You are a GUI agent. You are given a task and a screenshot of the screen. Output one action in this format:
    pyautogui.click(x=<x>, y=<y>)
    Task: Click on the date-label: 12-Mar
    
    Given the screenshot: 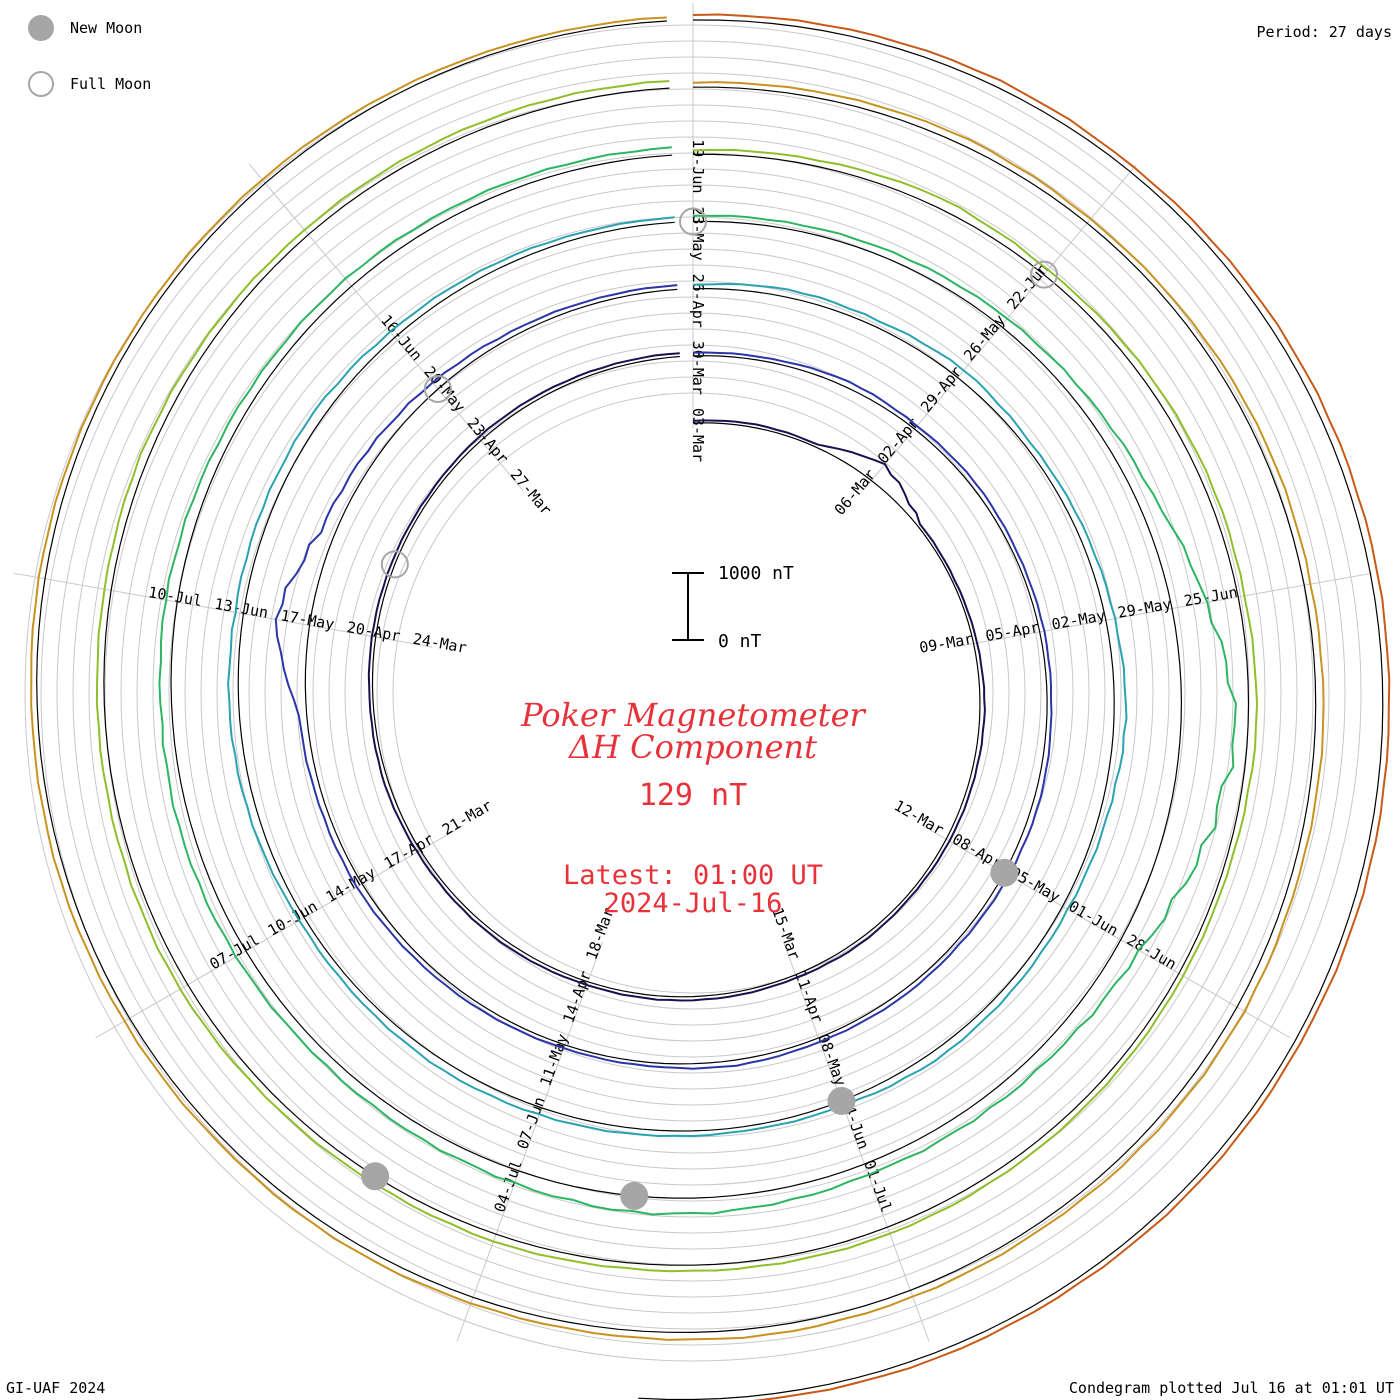 What is the action you would take?
    pyautogui.click(x=919, y=817)
    